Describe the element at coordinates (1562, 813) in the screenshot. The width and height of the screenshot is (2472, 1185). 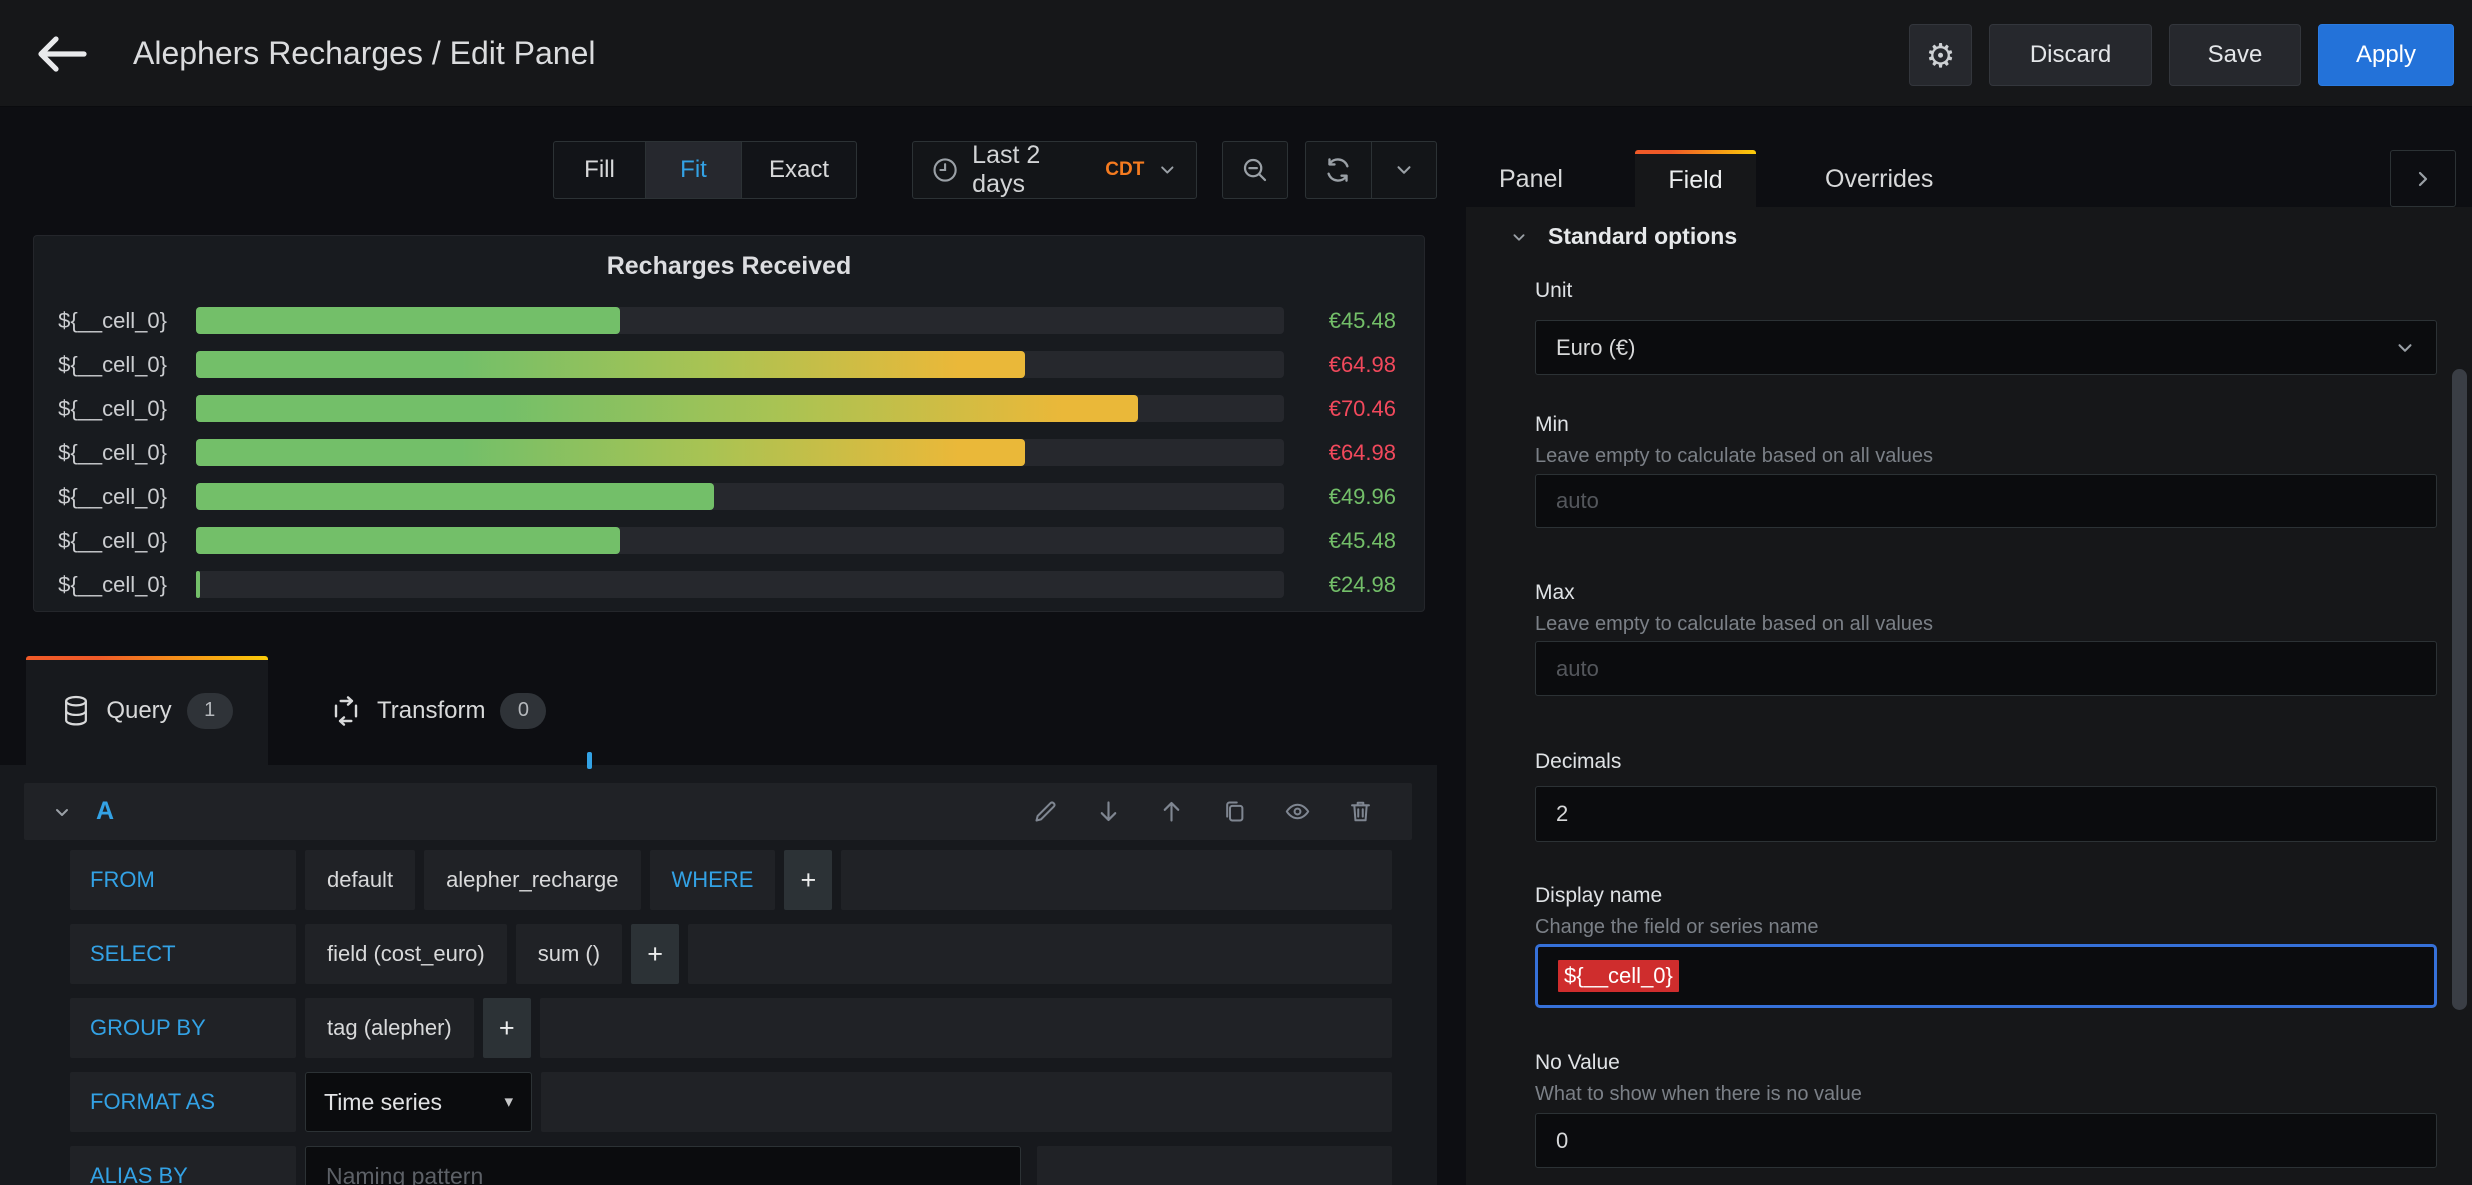
I see `decimals-value: 2` at that location.